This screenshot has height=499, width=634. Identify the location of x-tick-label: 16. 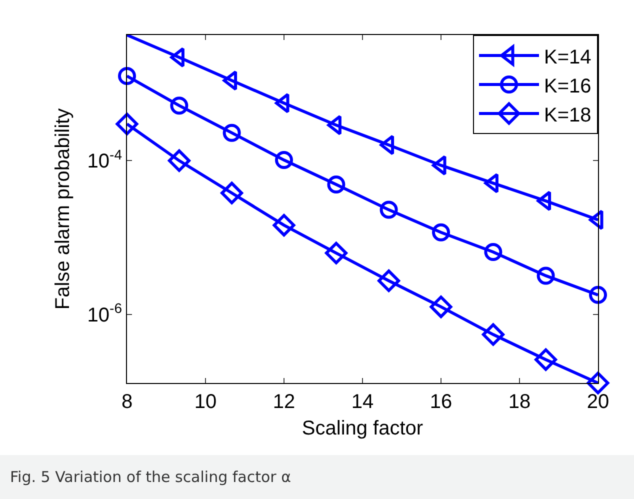
(441, 402).